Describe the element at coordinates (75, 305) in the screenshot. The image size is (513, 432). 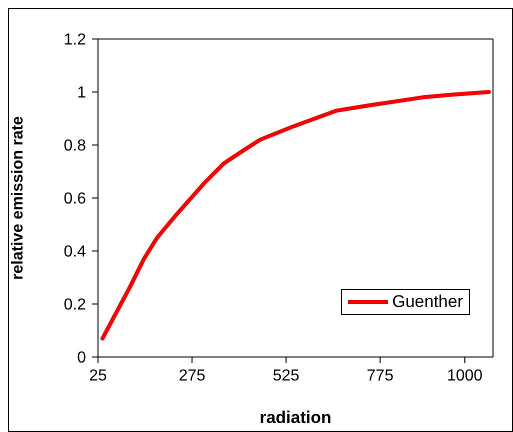
I see `y-tick-label: 0.2` at that location.